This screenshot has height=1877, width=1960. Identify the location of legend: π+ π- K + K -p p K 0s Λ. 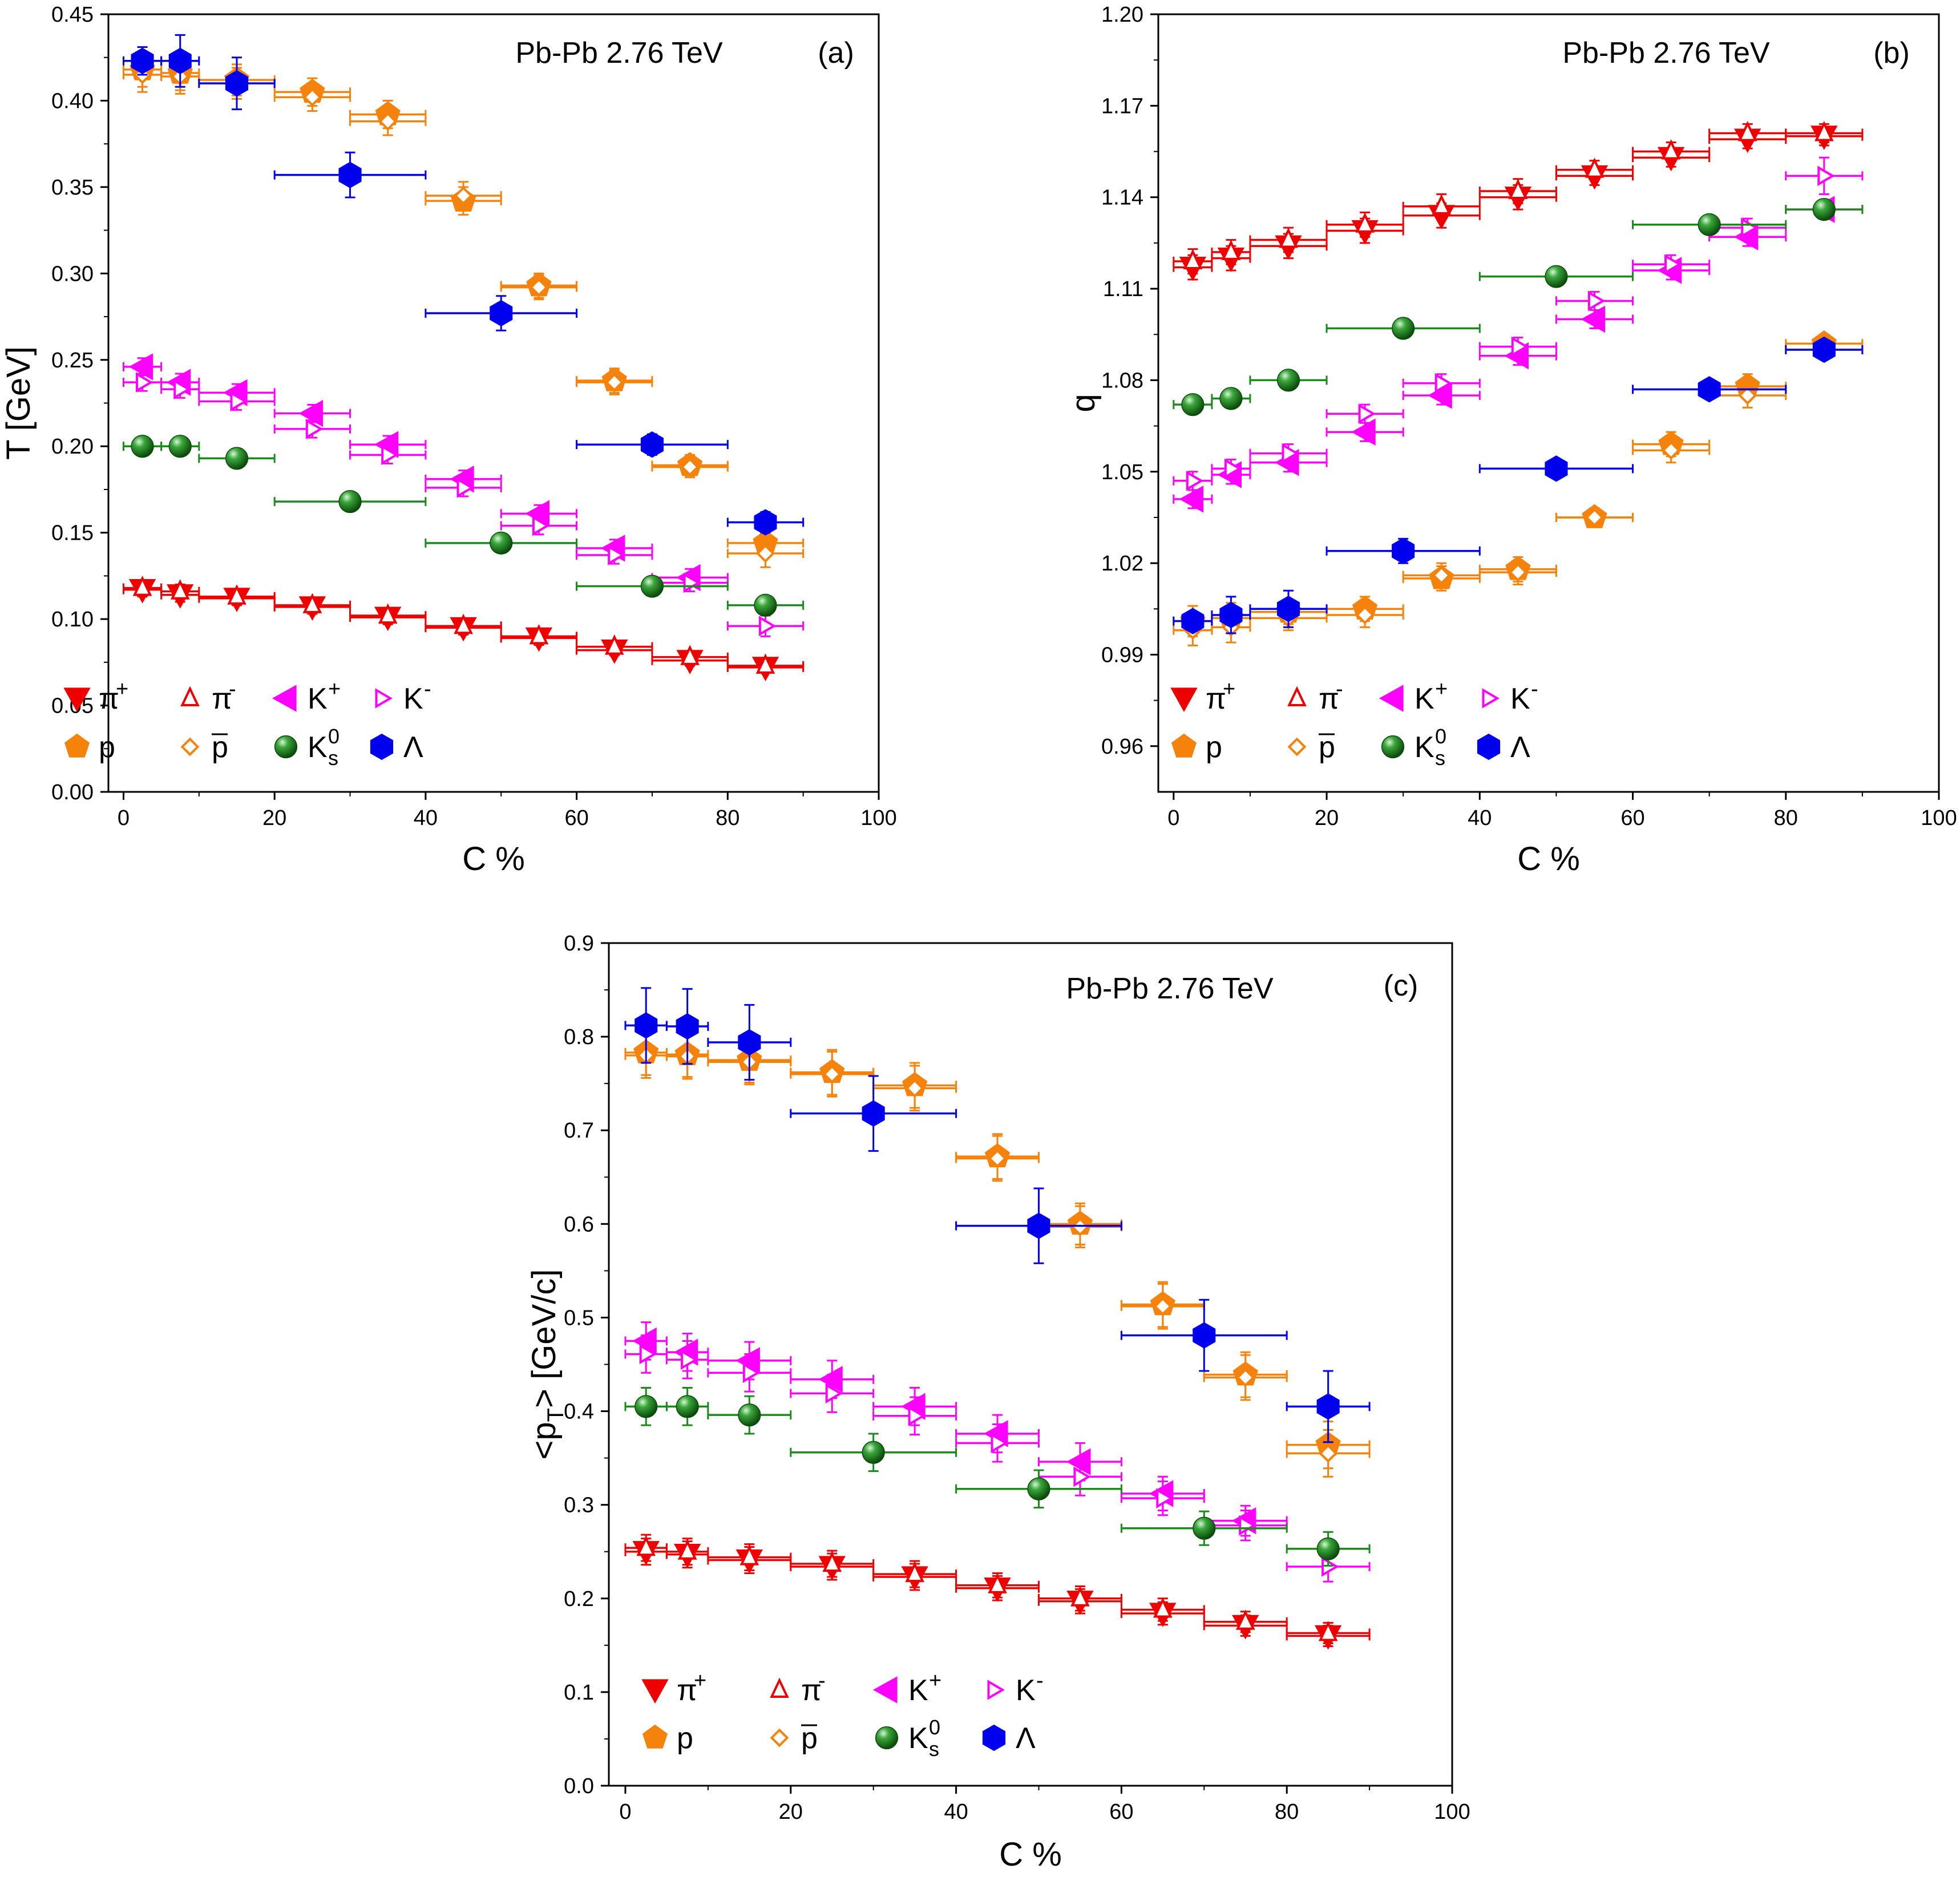
(842, 1715).